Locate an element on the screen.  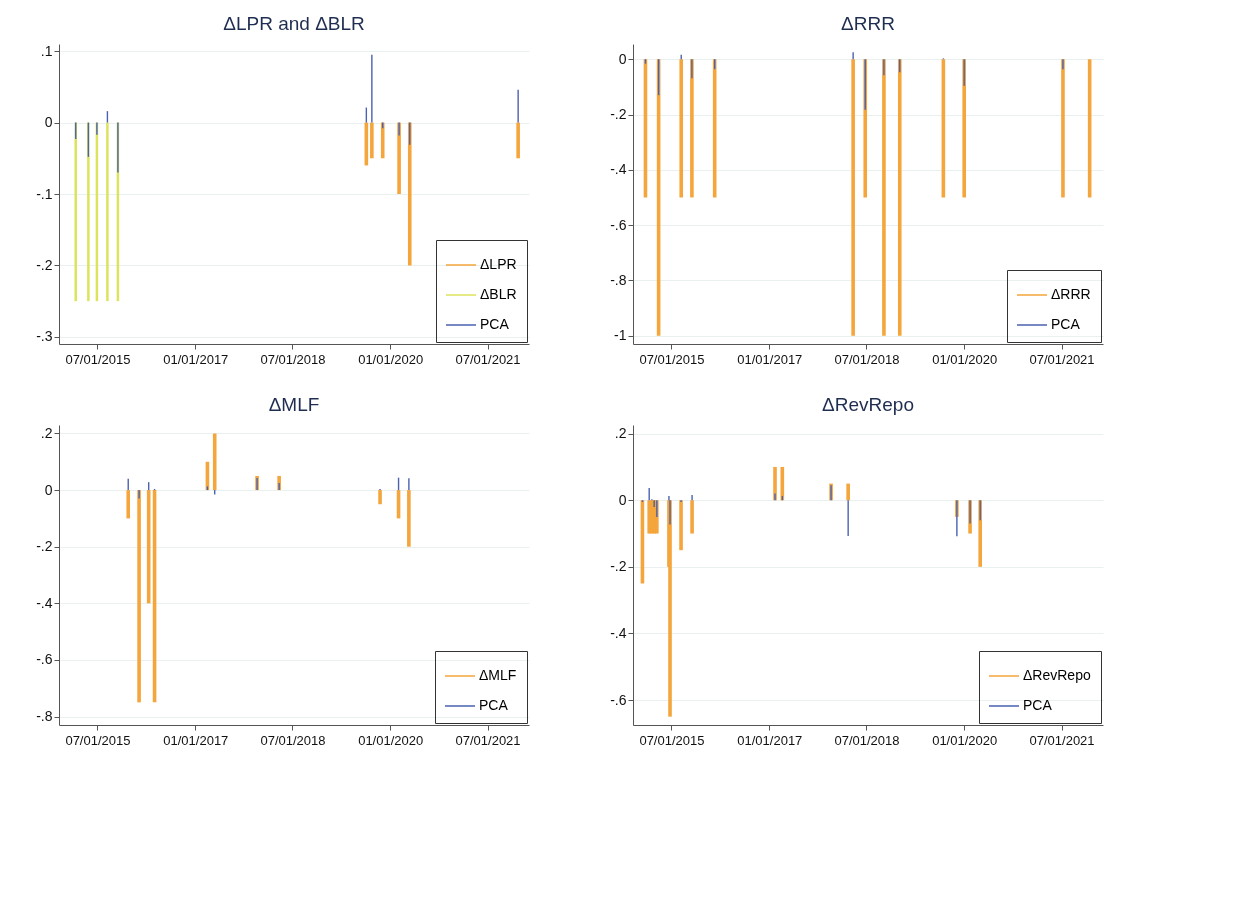
y-tick-label: -1 is located at coordinates (620, 335).